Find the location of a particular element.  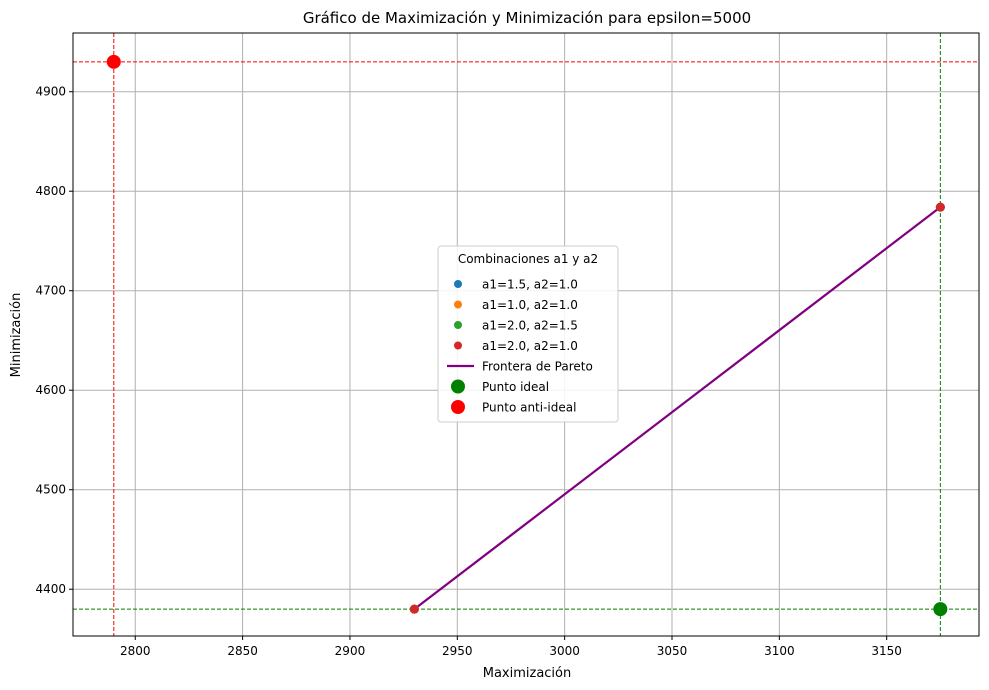

legend-entry-label: a1=2.0, a2=1.5 is located at coordinates (530, 326).